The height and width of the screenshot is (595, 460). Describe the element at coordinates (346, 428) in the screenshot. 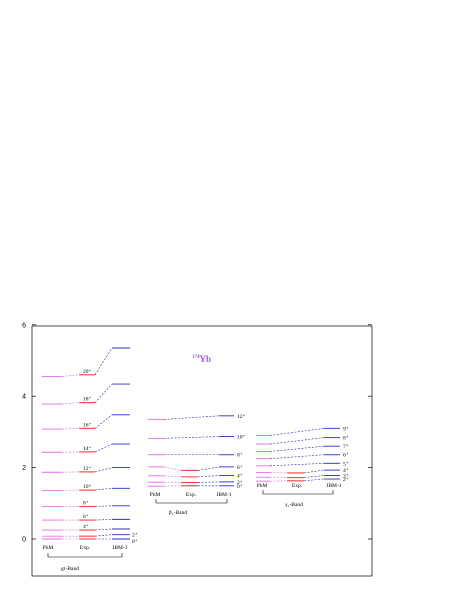

I see `spin-label: 9⁺` at that location.